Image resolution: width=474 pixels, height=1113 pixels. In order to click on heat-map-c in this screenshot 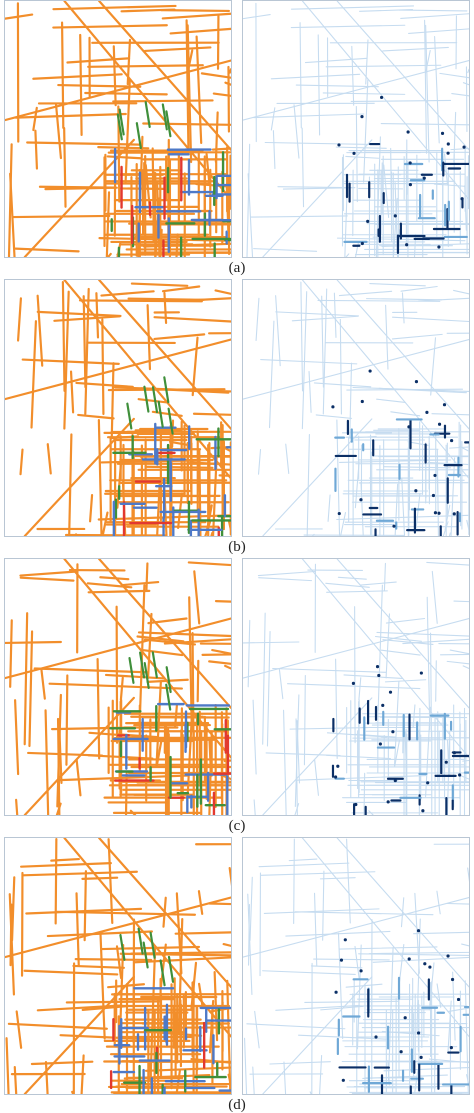, I will do `click(356, 687)`.